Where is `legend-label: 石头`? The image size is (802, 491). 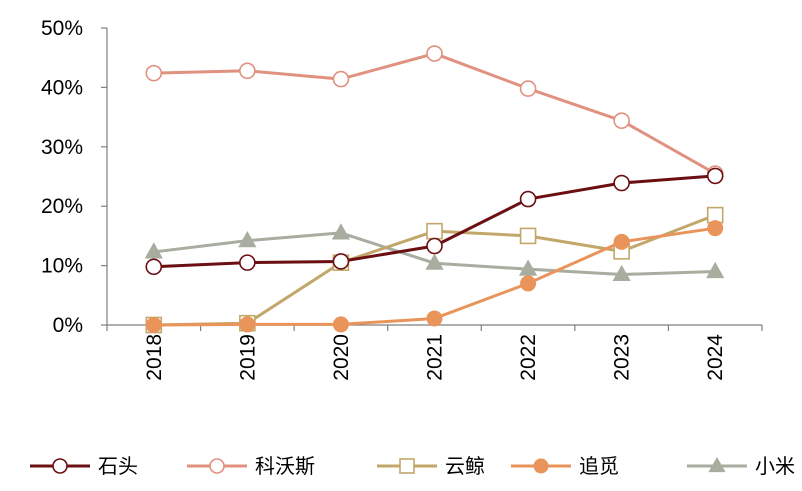 legend-label: 石头 is located at coordinates (118, 466).